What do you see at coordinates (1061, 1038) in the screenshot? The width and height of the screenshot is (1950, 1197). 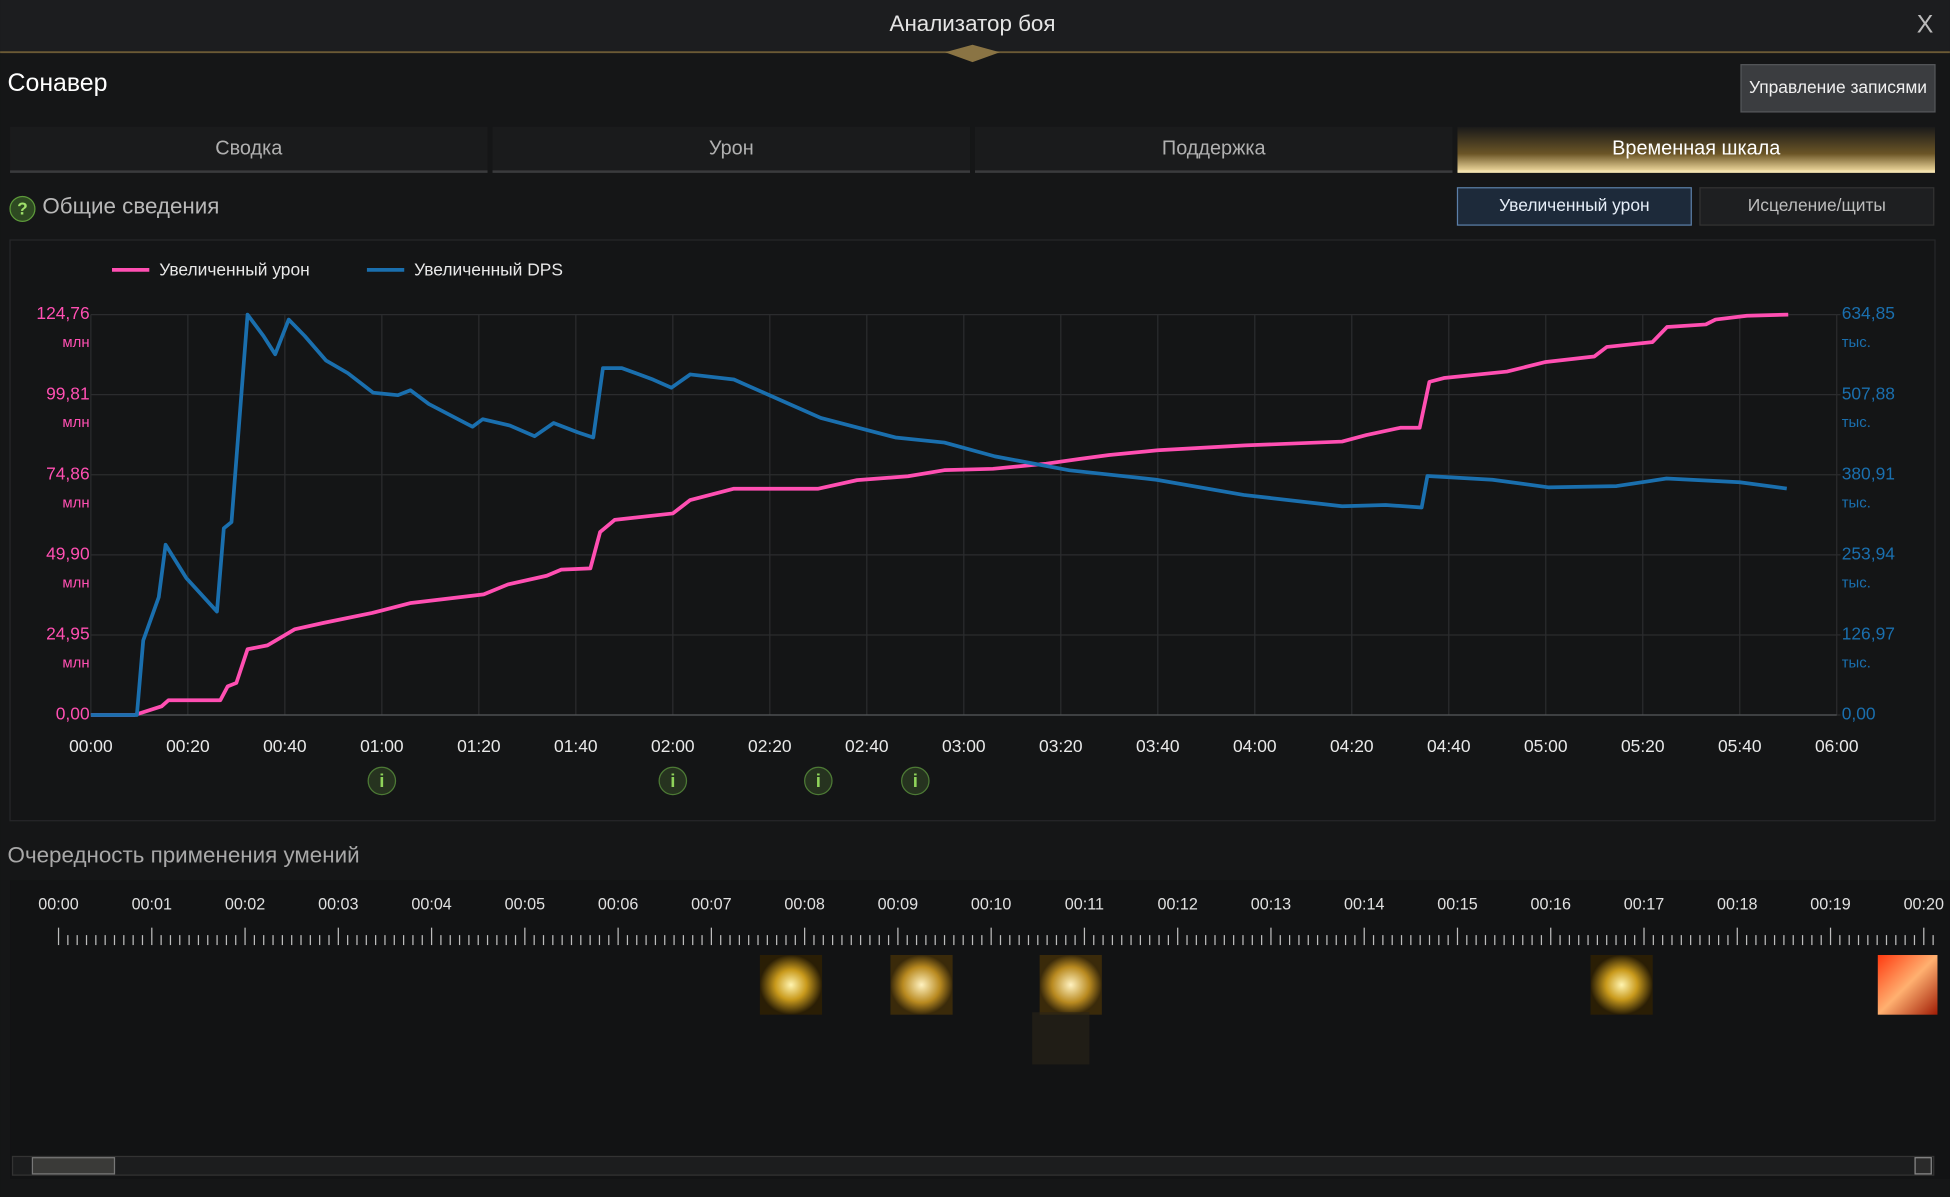 I see `skill-icon-faded` at bounding box center [1061, 1038].